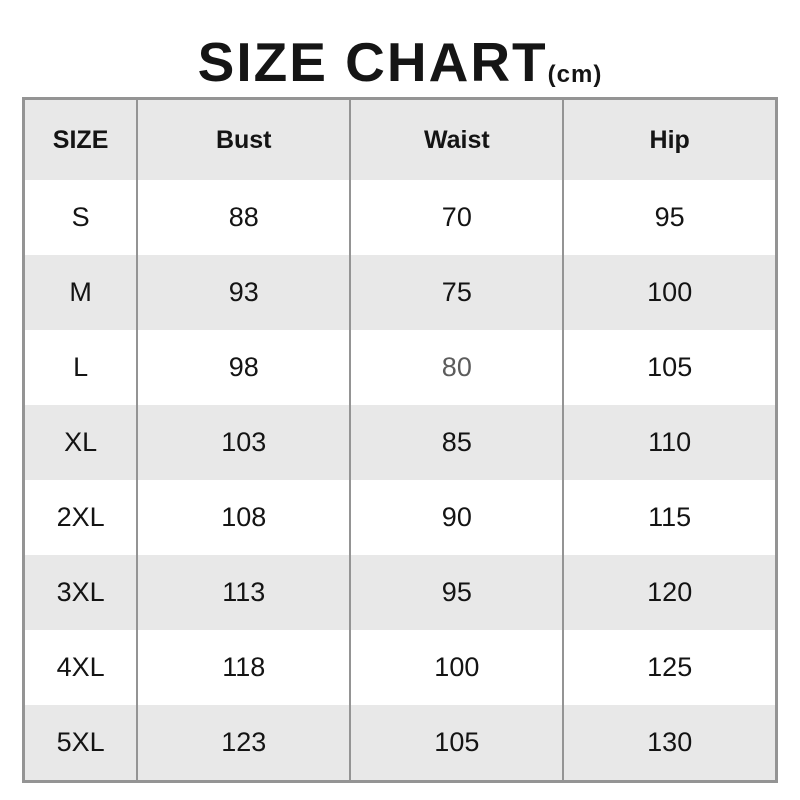 The width and height of the screenshot is (800, 800). What do you see at coordinates (669, 292) in the screenshot?
I see `cell-hip: 100` at bounding box center [669, 292].